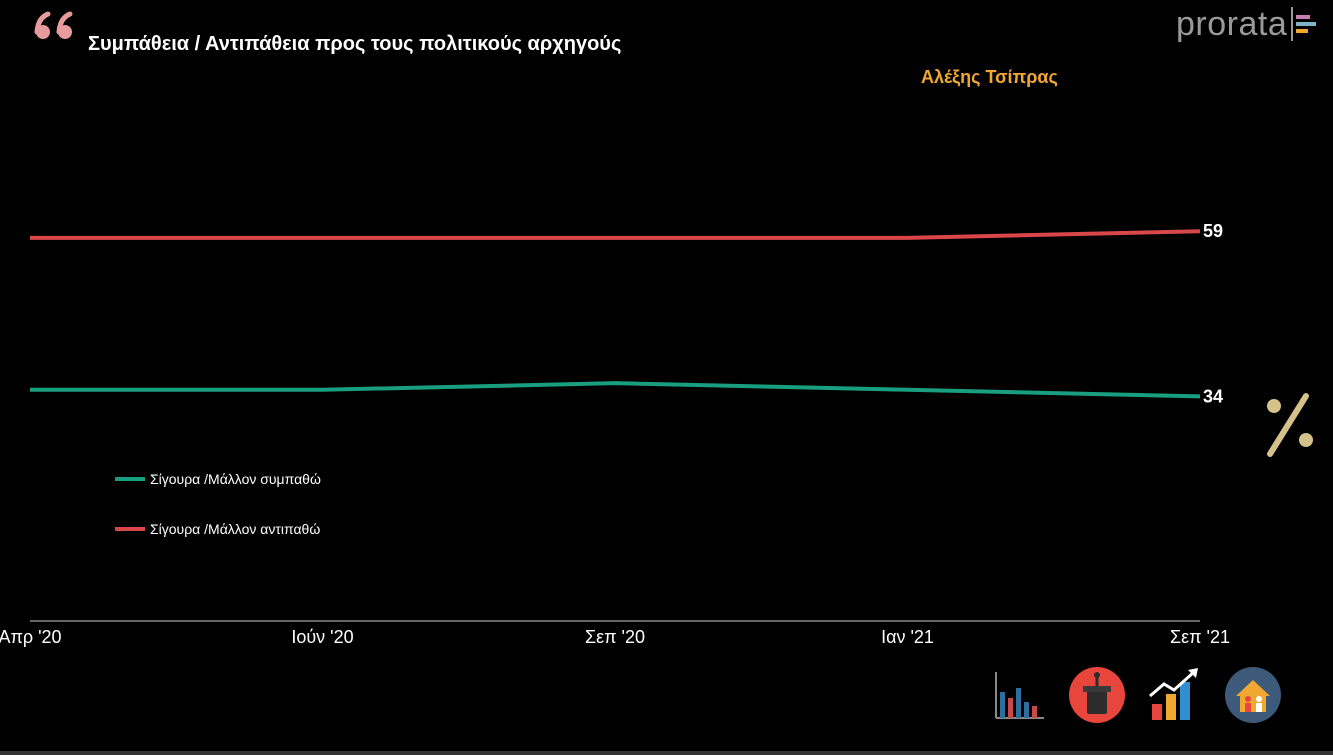  What do you see at coordinates (1213, 231) in the screenshot?
I see `end-value-label: 59` at bounding box center [1213, 231].